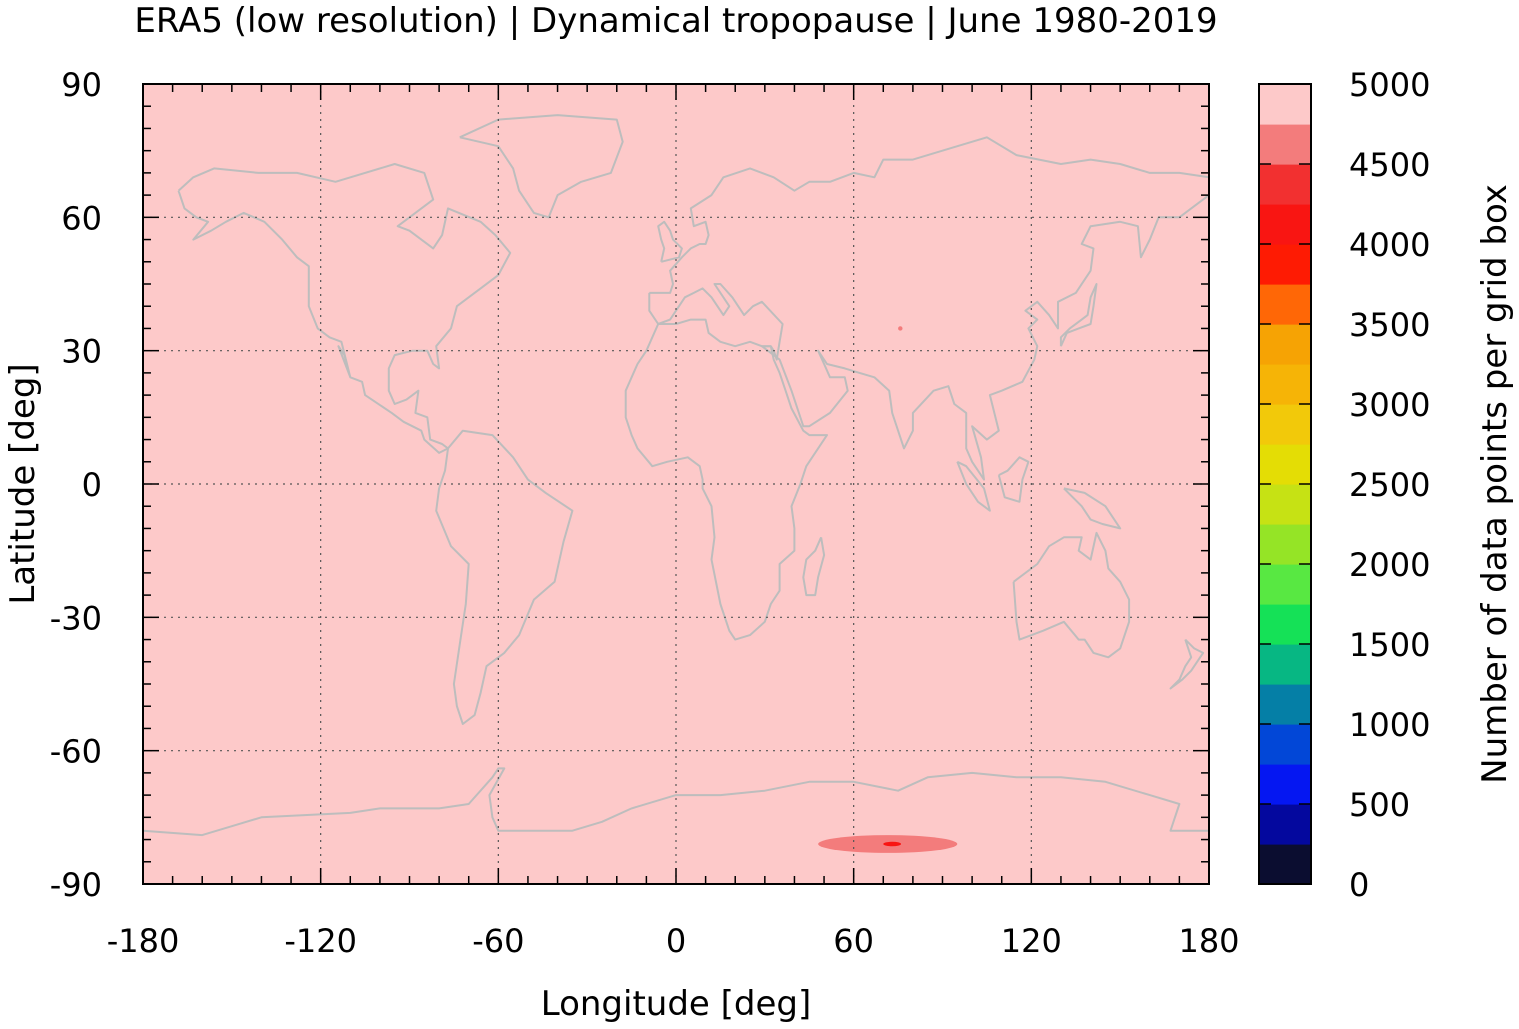  What do you see at coordinates (676, 1004) in the screenshot?
I see `x-axis-label: Longitude [deg]` at bounding box center [676, 1004].